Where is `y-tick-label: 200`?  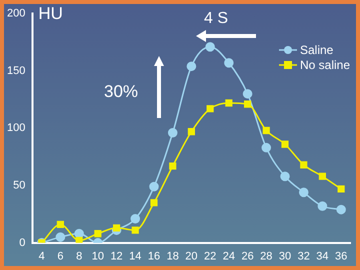
y-tick-label: 200 is located at coordinates (16, 14).